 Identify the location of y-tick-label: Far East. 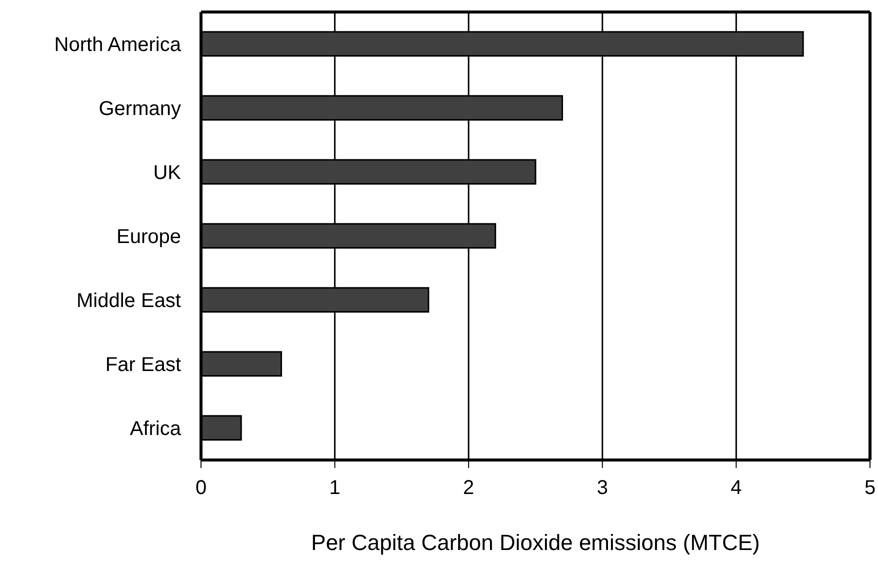
(143, 365).